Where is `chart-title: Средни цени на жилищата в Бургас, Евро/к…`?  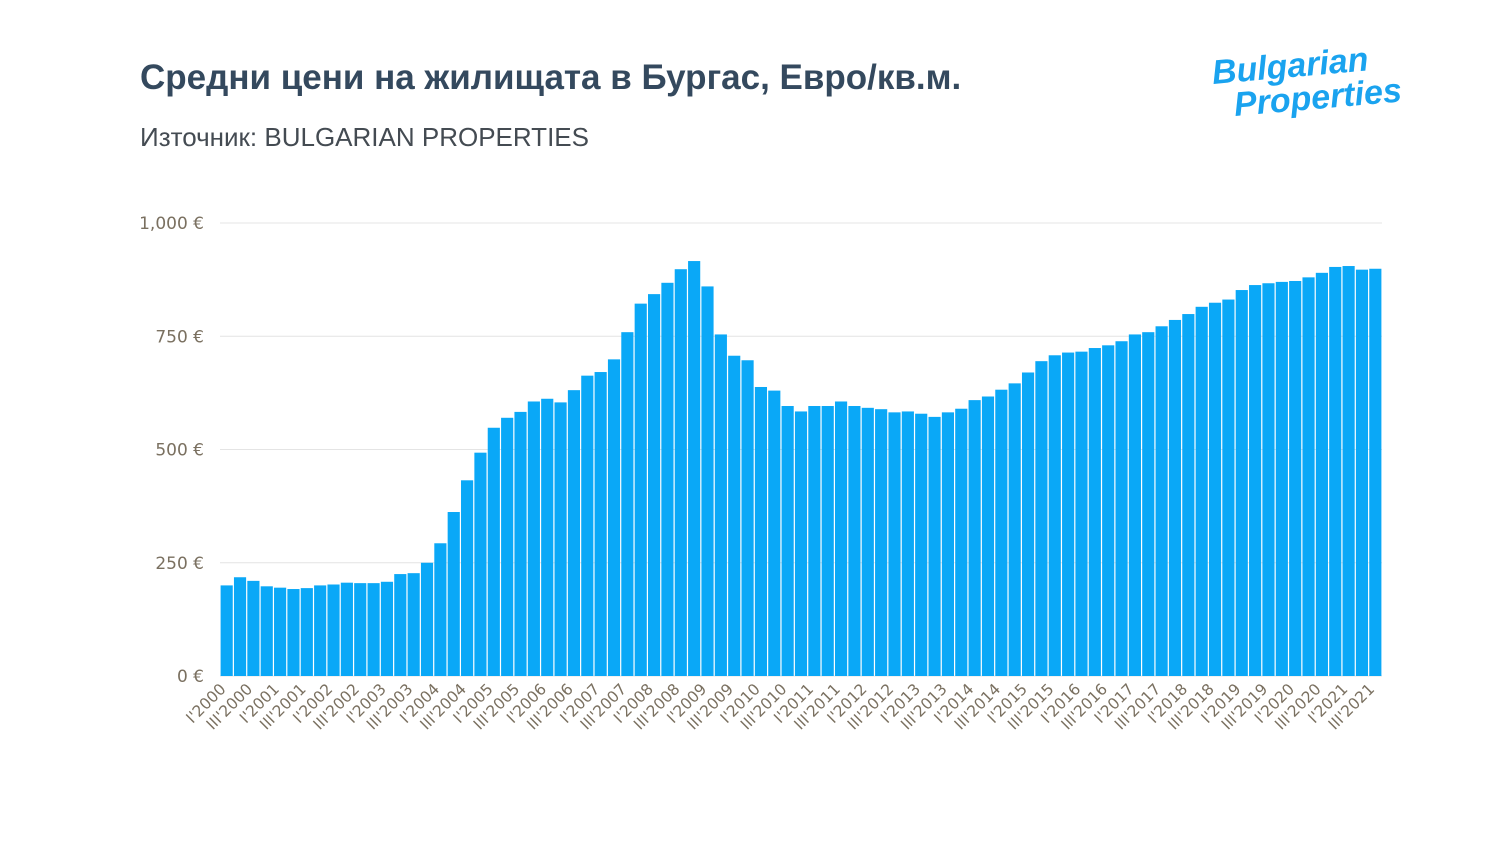
chart-title: Средни цени на жилищата в Бургас, Евро/к… is located at coordinates (551, 77).